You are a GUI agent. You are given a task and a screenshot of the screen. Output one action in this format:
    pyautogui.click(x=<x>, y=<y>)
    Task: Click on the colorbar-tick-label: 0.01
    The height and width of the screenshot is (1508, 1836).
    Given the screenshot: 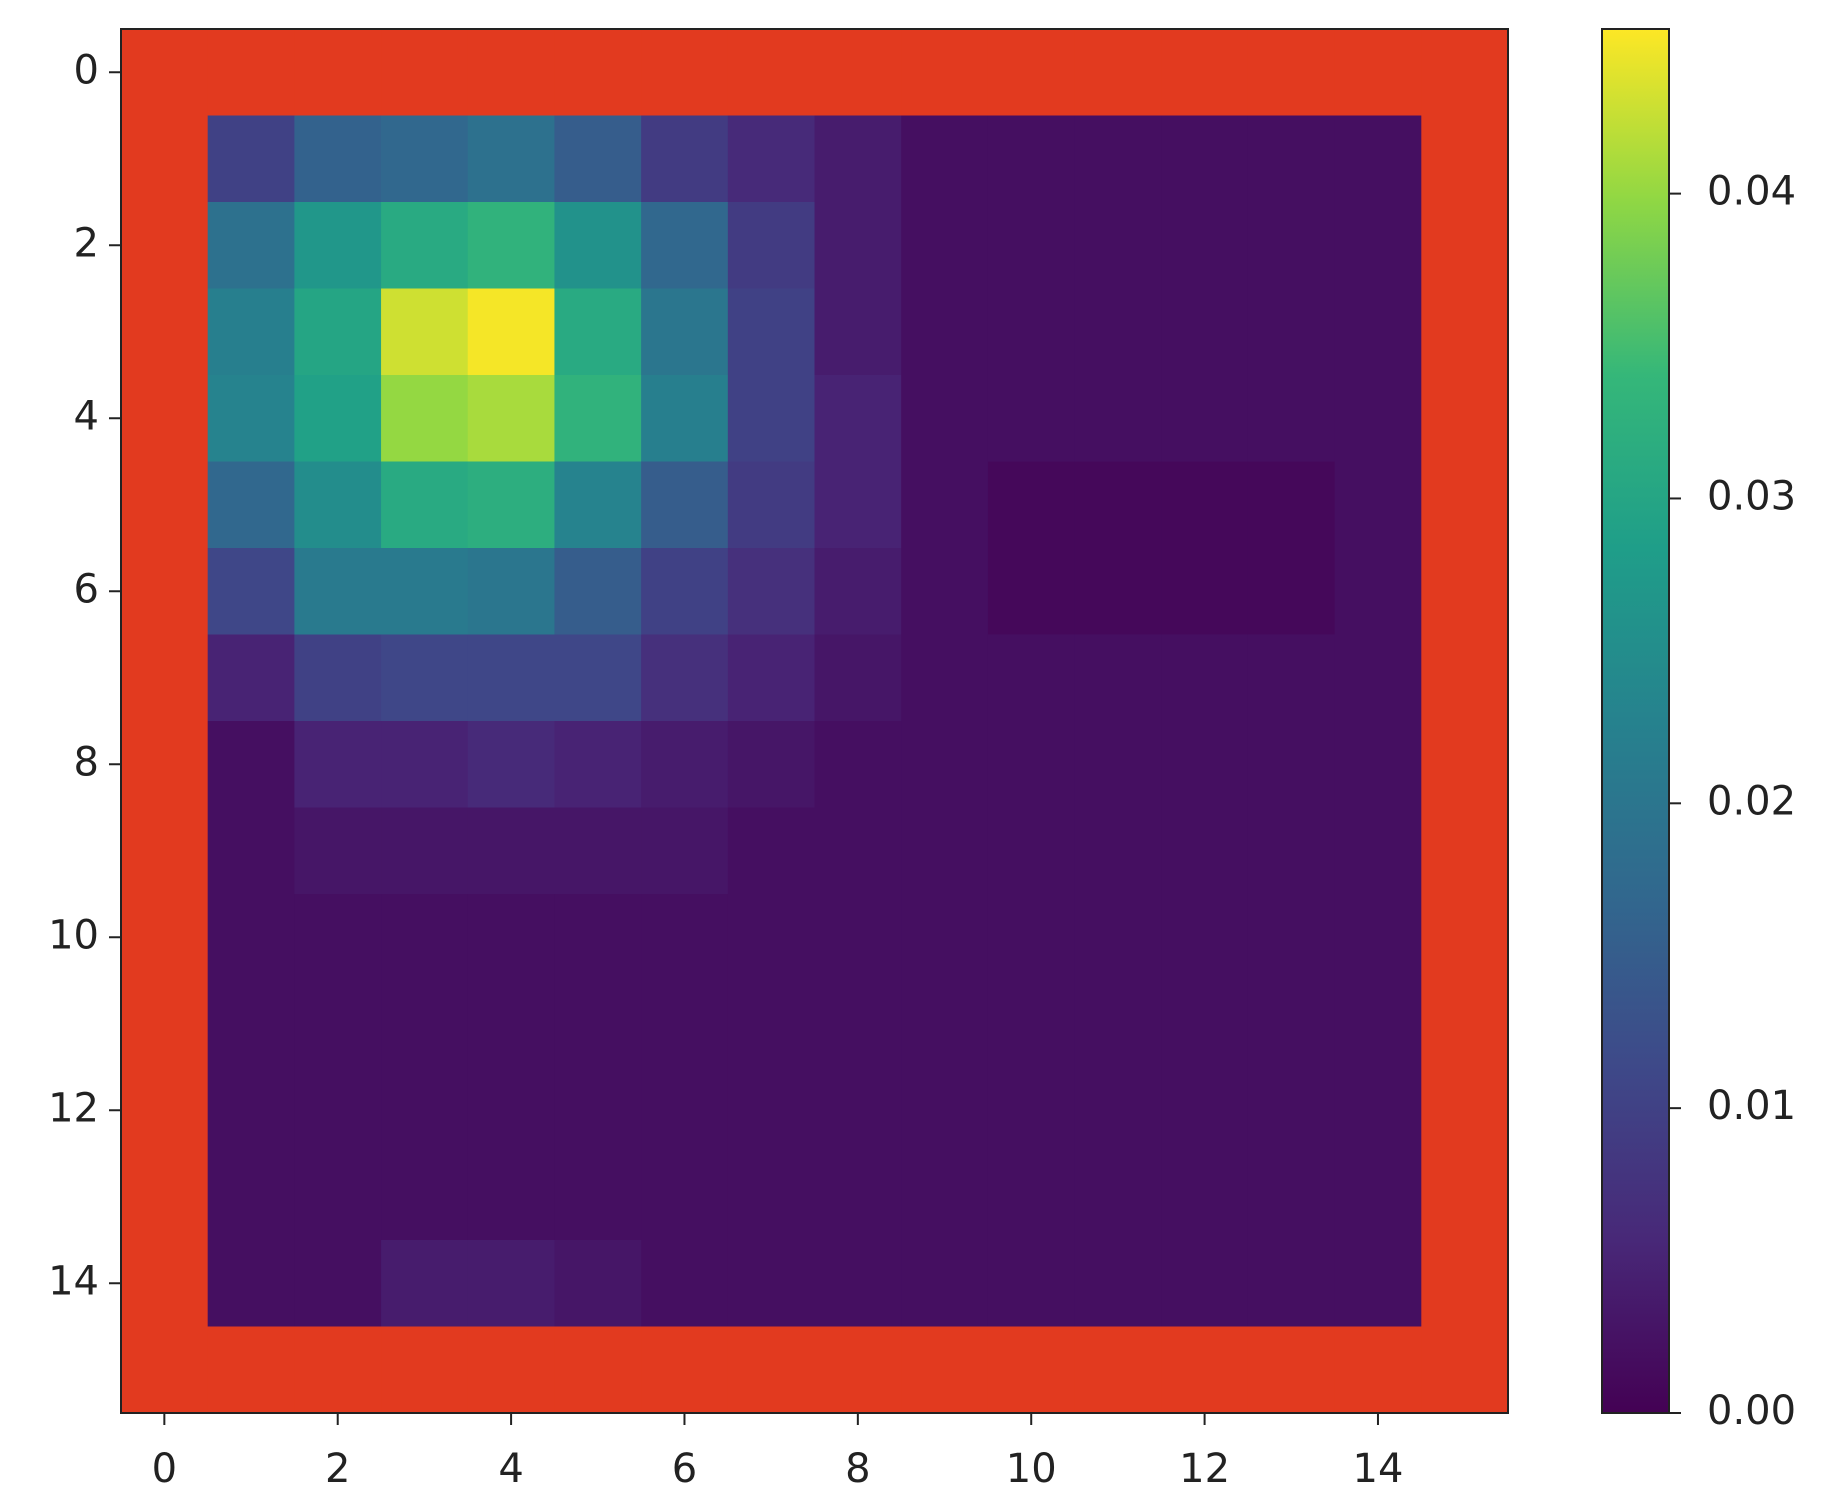 What is the action you would take?
    pyautogui.click(x=1751, y=1106)
    